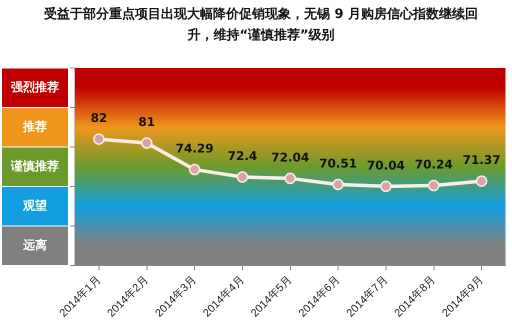 The width and height of the screenshot is (512, 323). Describe the element at coordinates (385, 165) in the screenshot. I see `data-label: 70.04` at that location.